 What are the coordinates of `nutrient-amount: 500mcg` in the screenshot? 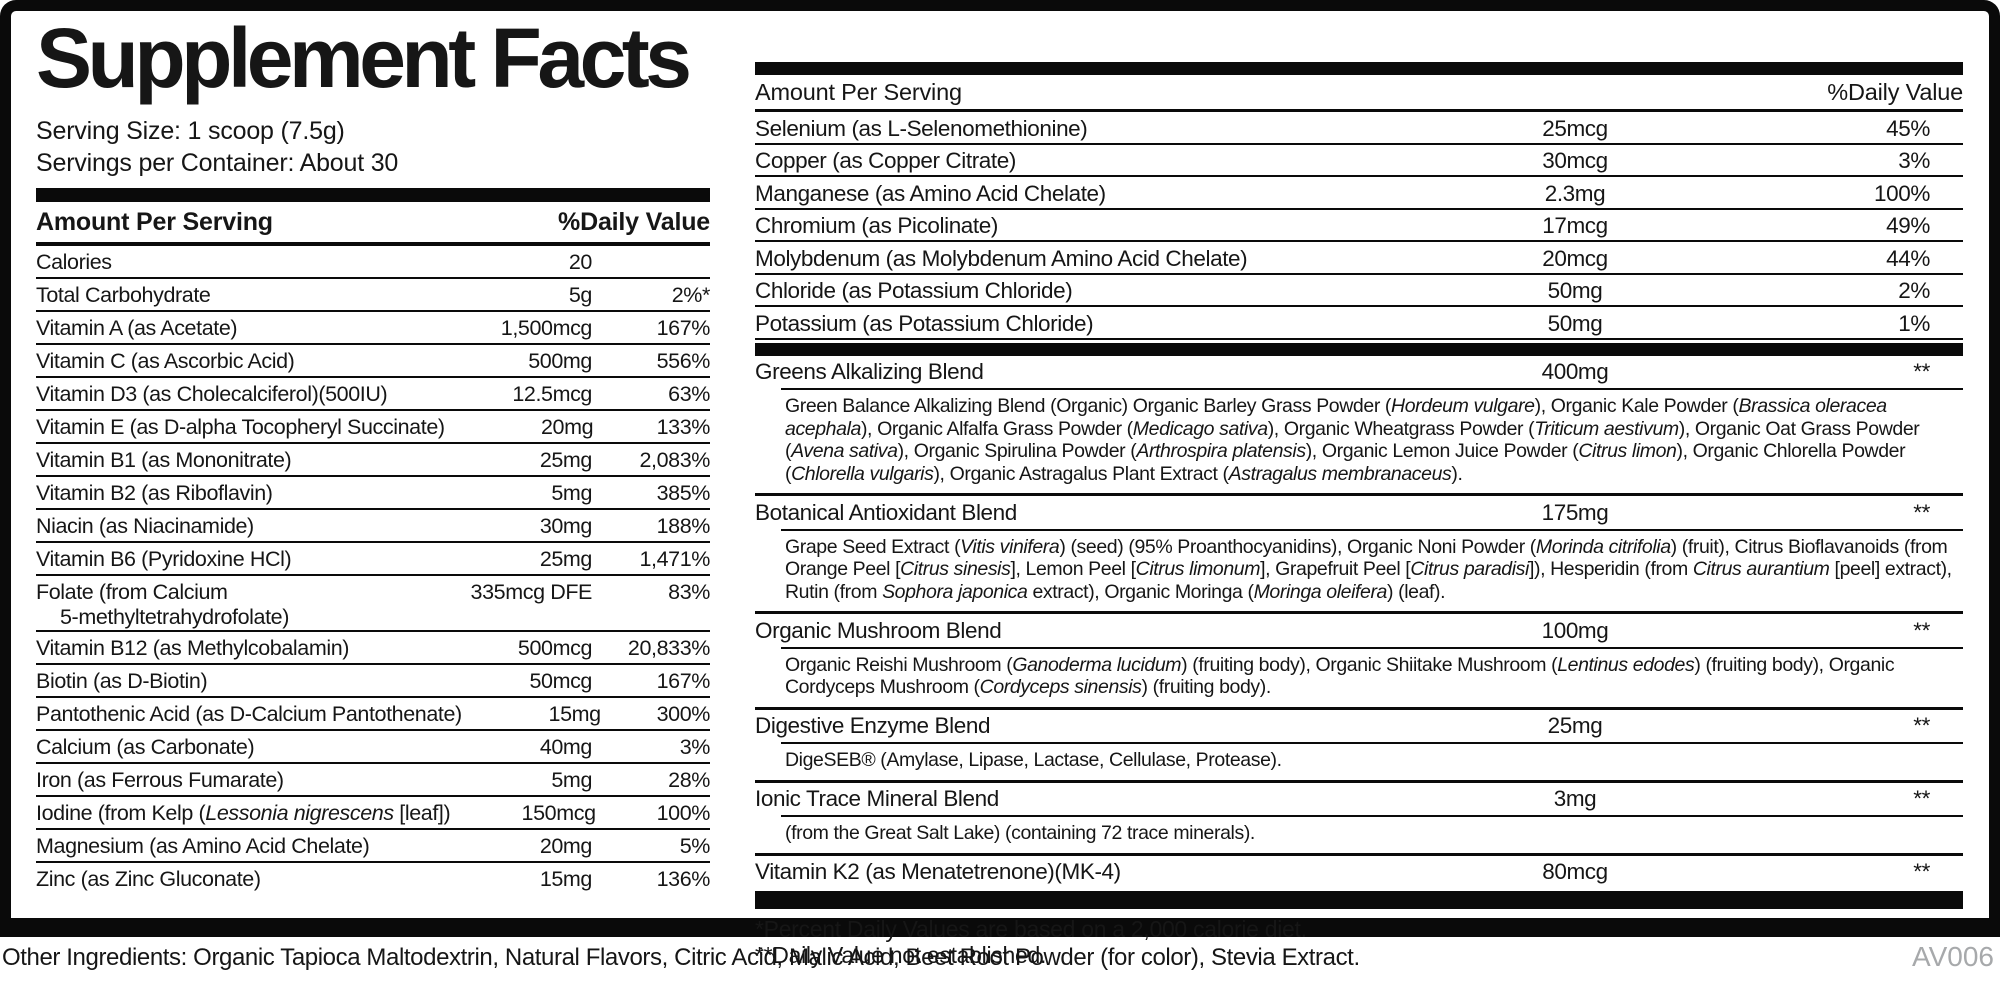 It's located at (554, 648).